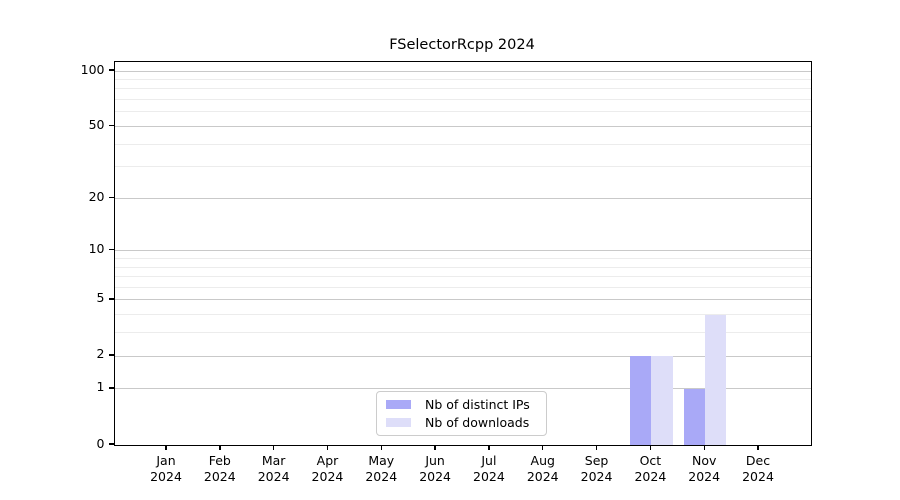  Describe the element at coordinates (381, 468) in the screenshot. I see `x-axis-tick-label: May 2024` at that location.